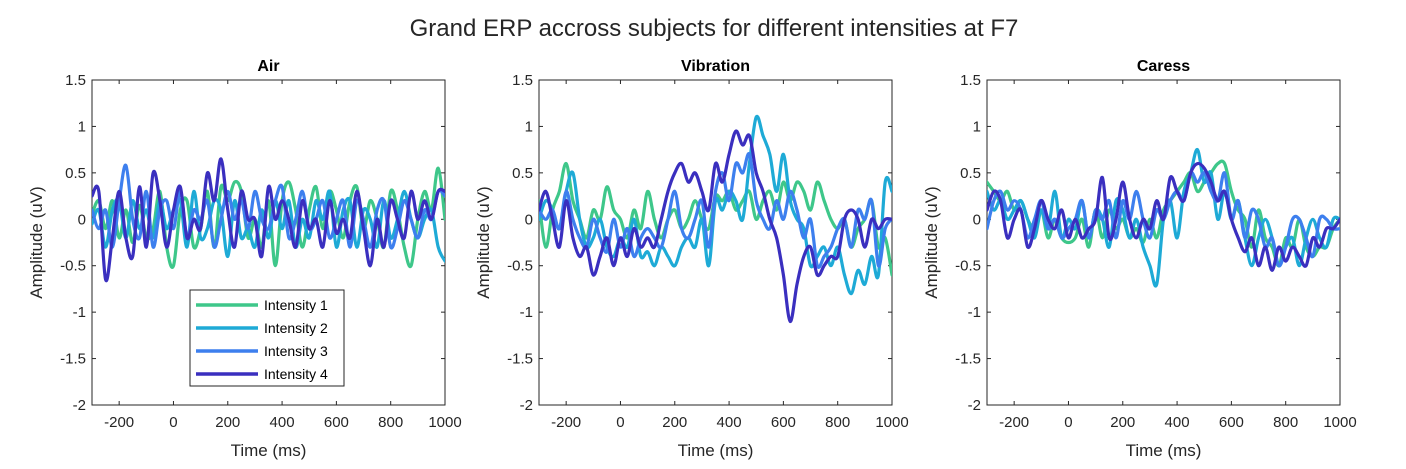  I want to click on panel-title: Caress, so click(1163, 66).